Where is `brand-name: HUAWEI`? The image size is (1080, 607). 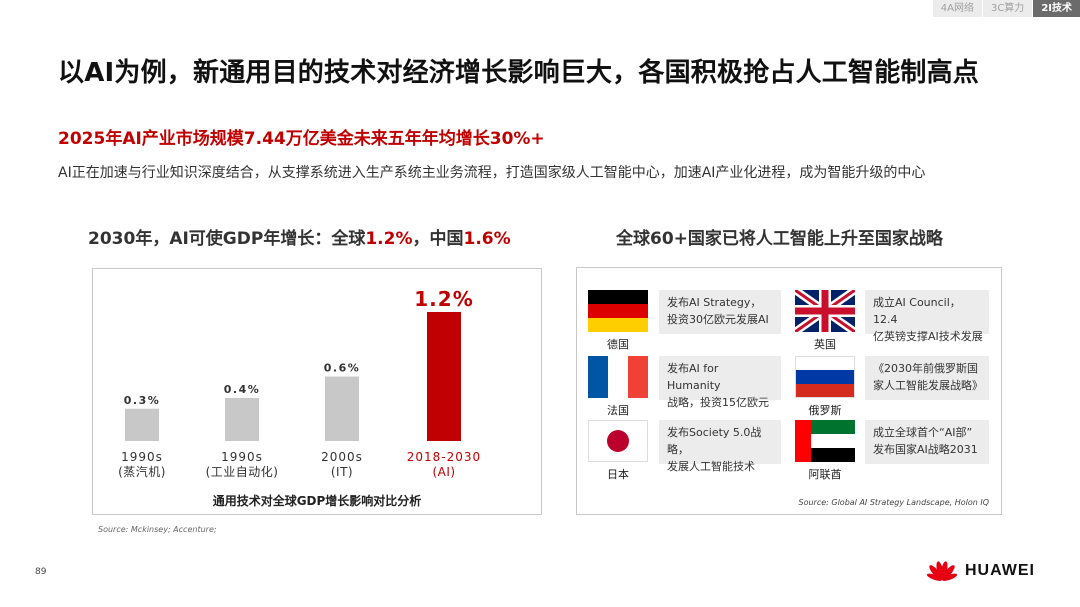
brand-name: HUAWEI is located at coordinates (1000, 570).